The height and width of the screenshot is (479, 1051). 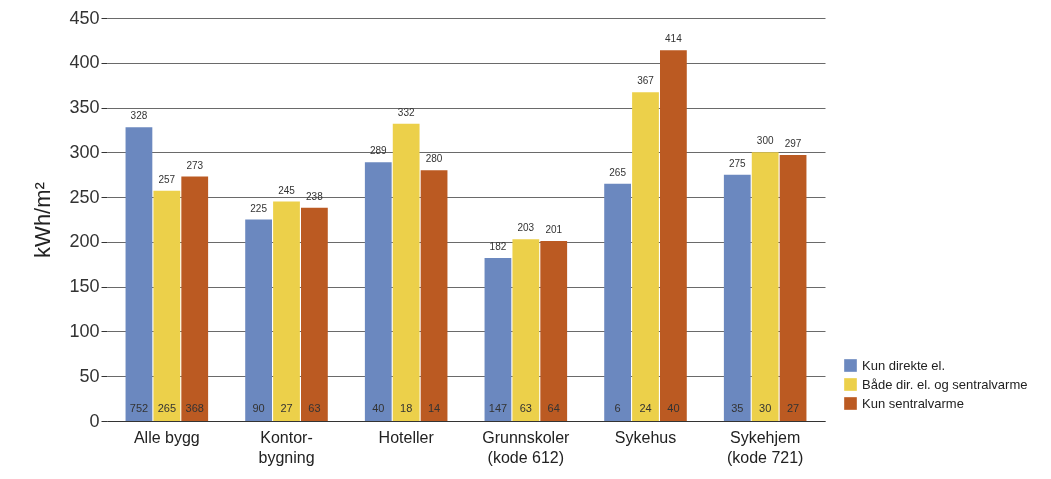 What do you see at coordinates (406, 112) in the screenshot?
I see `data-label: 332` at bounding box center [406, 112].